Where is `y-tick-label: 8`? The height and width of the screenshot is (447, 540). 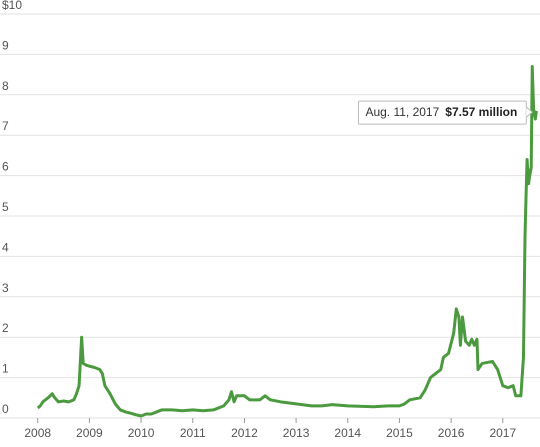
y-tick-label: 8 is located at coordinates (5, 86).